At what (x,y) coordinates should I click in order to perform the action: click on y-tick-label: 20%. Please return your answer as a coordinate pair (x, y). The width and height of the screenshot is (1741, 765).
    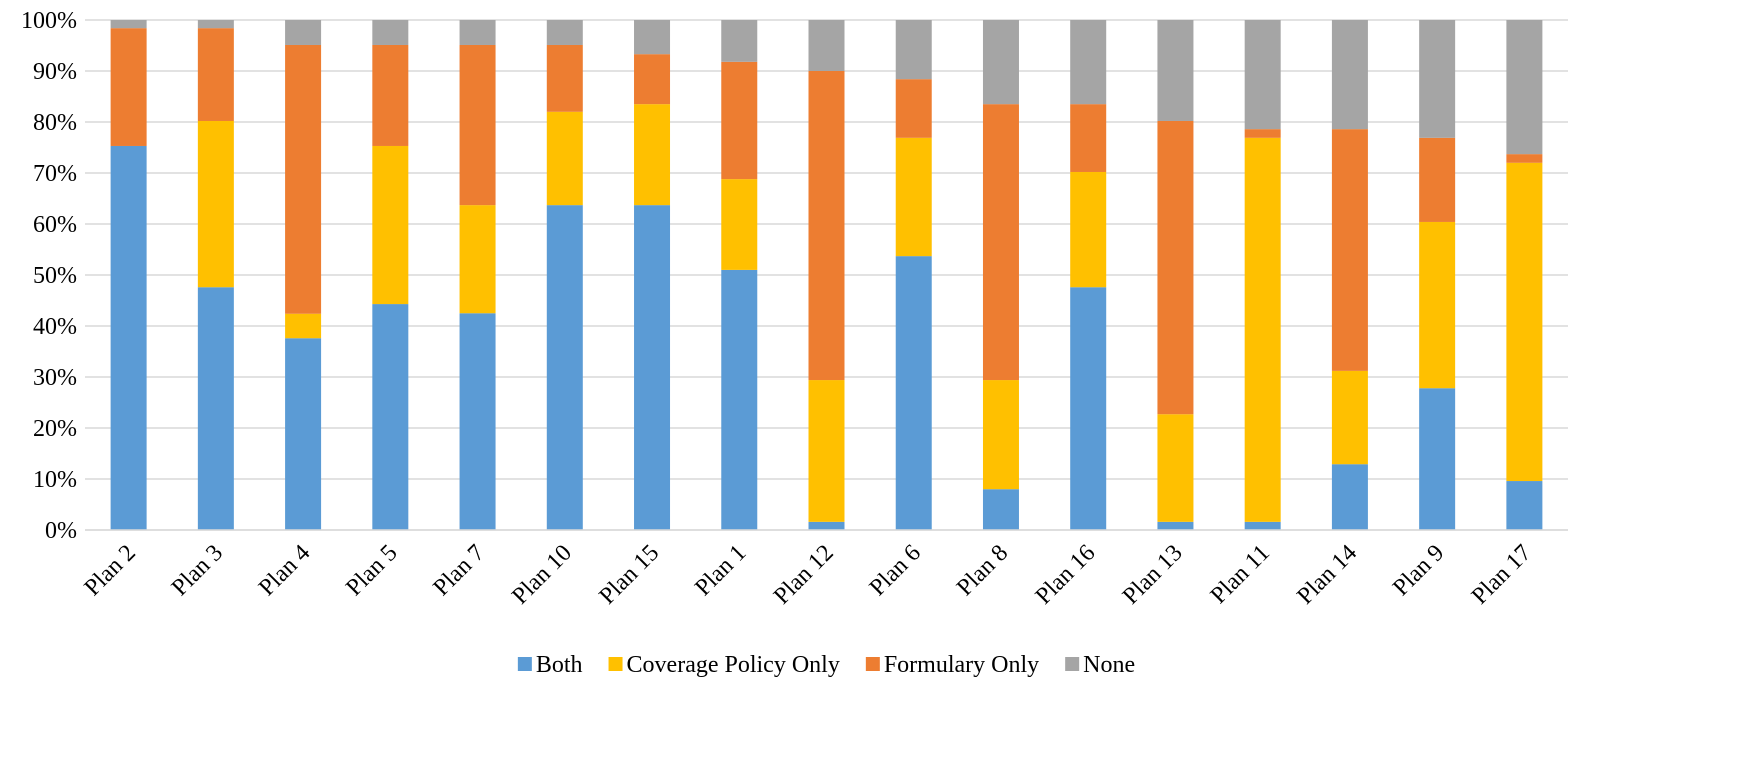
    Looking at the image, I should click on (55, 429).